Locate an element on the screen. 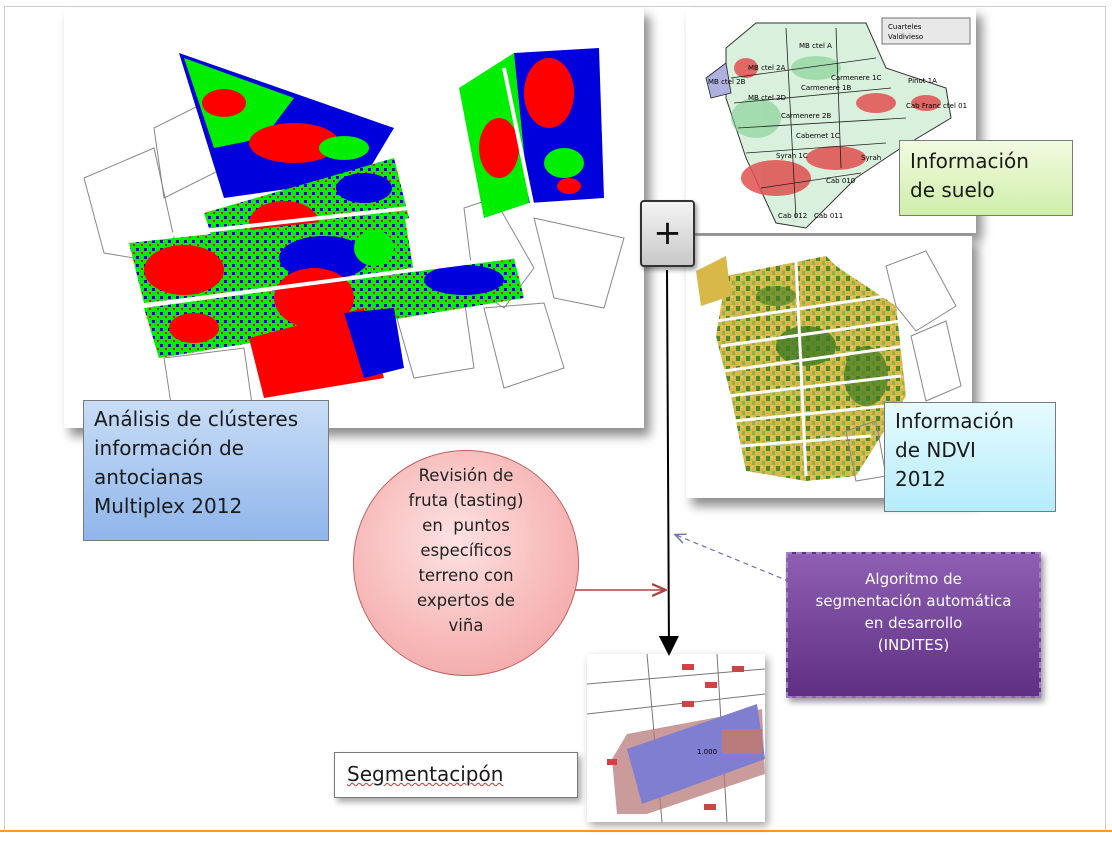  soil-block-label: Carmenere 1B is located at coordinates (826, 88).